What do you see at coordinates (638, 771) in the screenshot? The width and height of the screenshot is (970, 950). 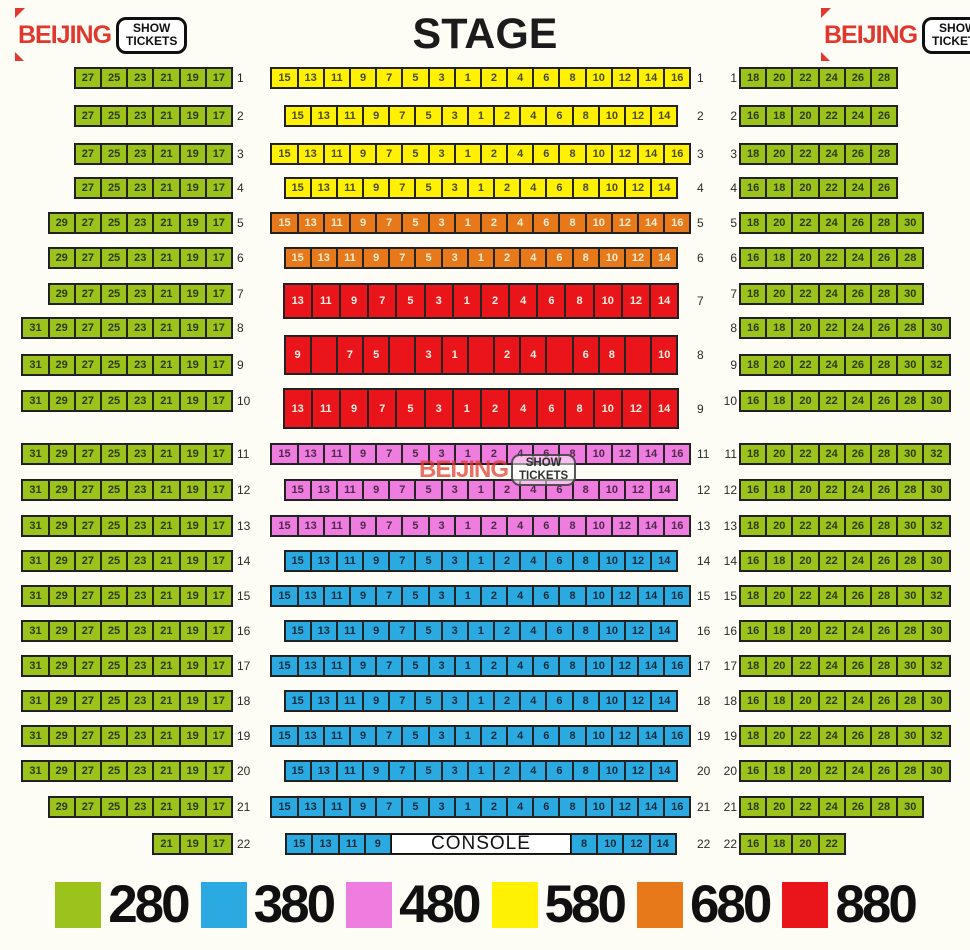 I see `seat: 12` at bounding box center [638, 771].